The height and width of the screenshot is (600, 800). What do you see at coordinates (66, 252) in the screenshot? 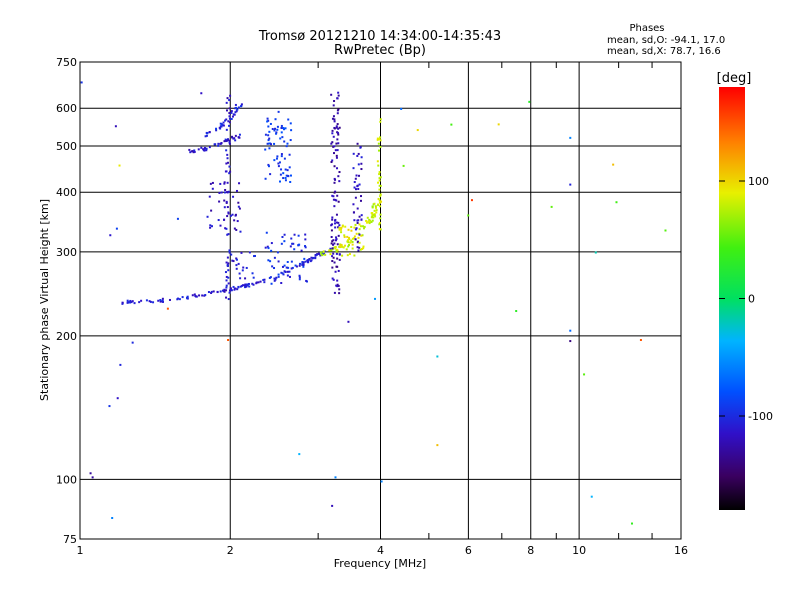
I see `y-tick-label: 300` at bounding box center [66, 252].